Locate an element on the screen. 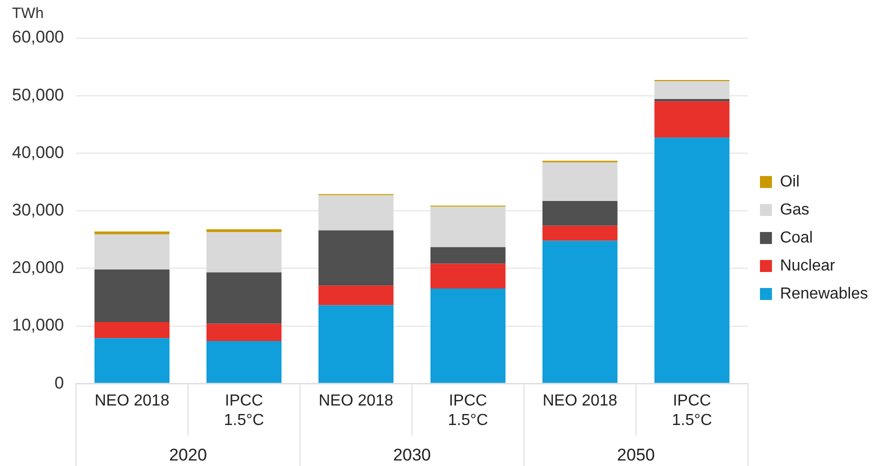 The height and width of the screenshot is (466, 888). legend-label: Nuclear is located at coordinates (808, 265).